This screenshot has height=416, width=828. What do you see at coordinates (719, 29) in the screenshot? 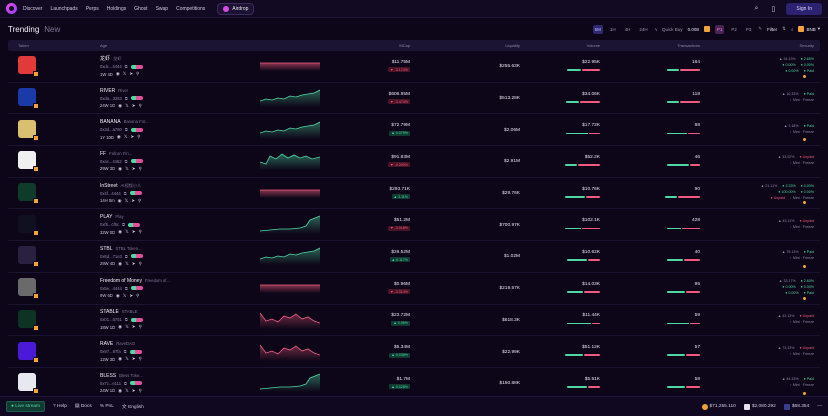
I see `preset-p1: P1` at bounding box center [719, 29].